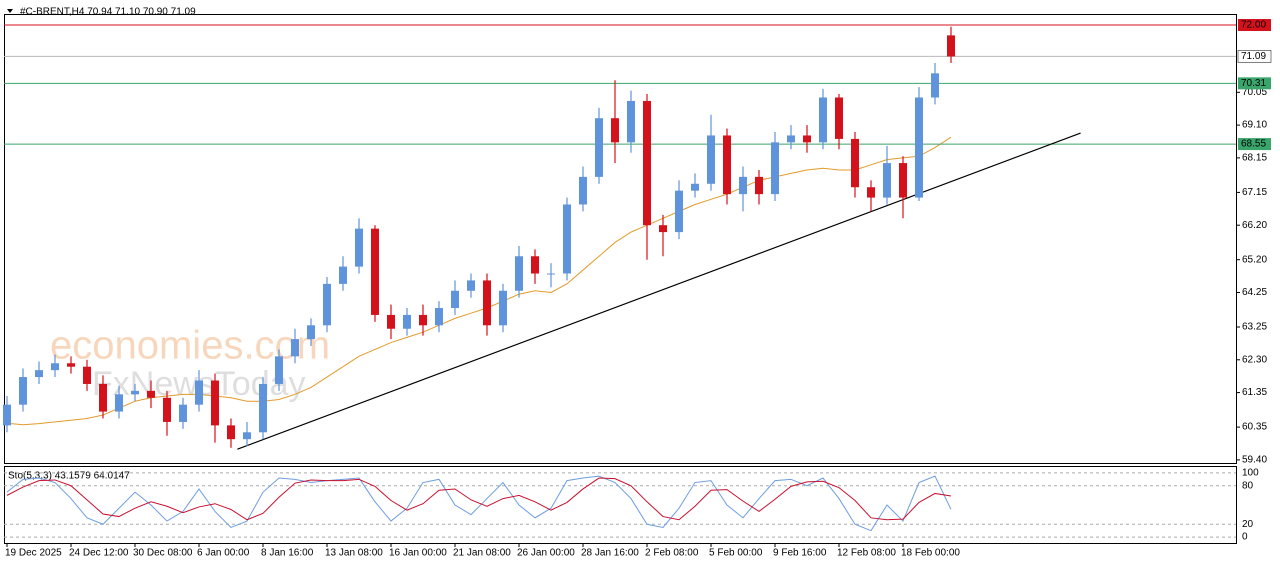  I want to click on y-tick-label: 69.10, so click(1254, 125).